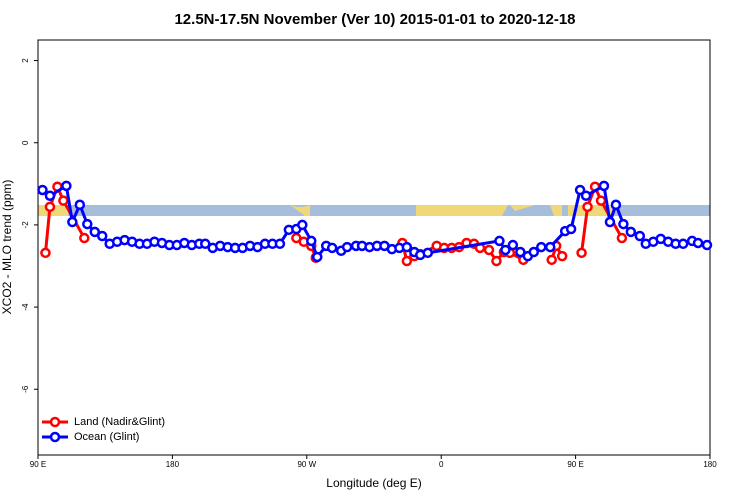 This screenshot has width=750, height=500. I want to click on x-tick-label: 90 W, so click(306, 464).